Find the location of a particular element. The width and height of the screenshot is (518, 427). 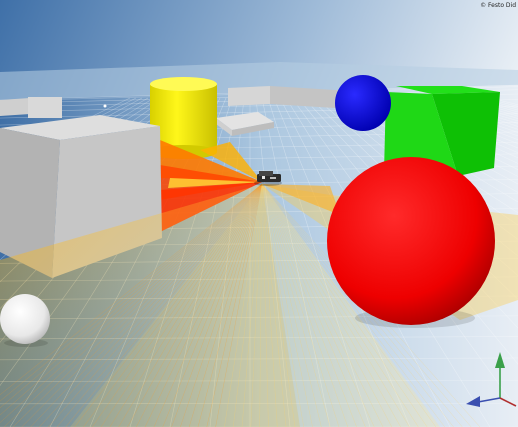

copyright-label: © Festo Did is located at coordinates (498, 5).